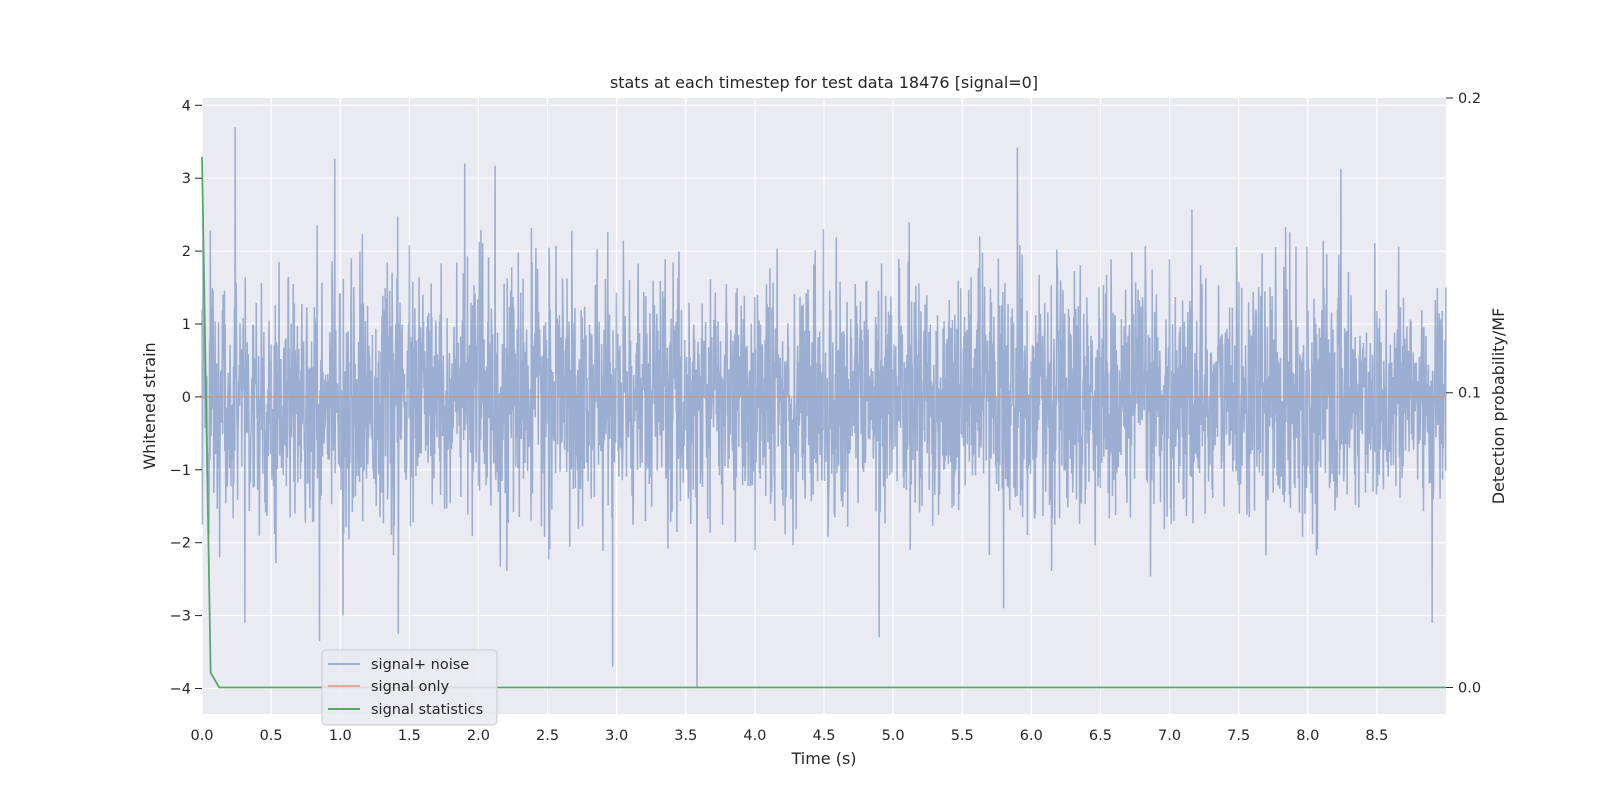 The image size is (1600, 800). What do you see at coordinates (180, 471) in the screenshot?
I see `y-tick-label: −1` at bounding box center [180, 471].